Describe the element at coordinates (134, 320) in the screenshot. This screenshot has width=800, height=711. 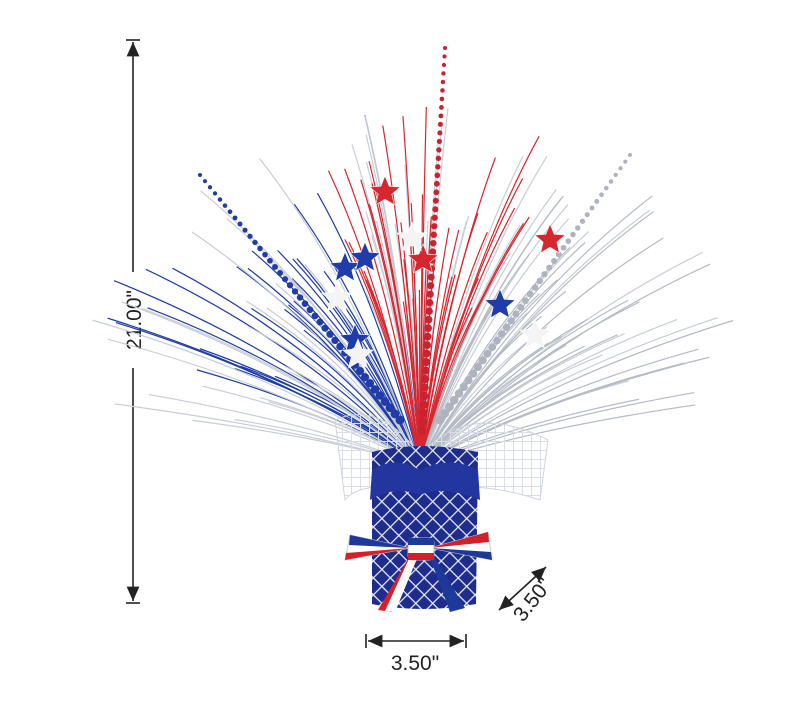
I see `label-bg` at that location.